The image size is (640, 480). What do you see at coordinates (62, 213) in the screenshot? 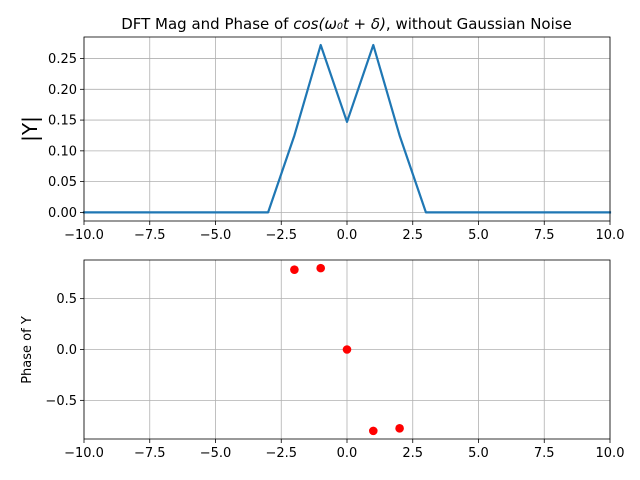
I see `magnitude-y-tick-label: 0.00` at bounding box center [62, 213].